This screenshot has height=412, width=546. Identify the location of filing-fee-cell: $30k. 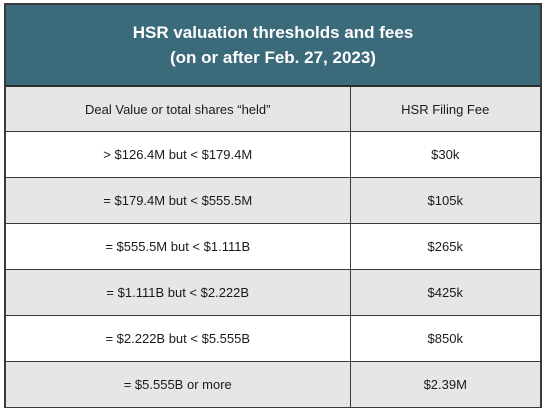
(444, 154).